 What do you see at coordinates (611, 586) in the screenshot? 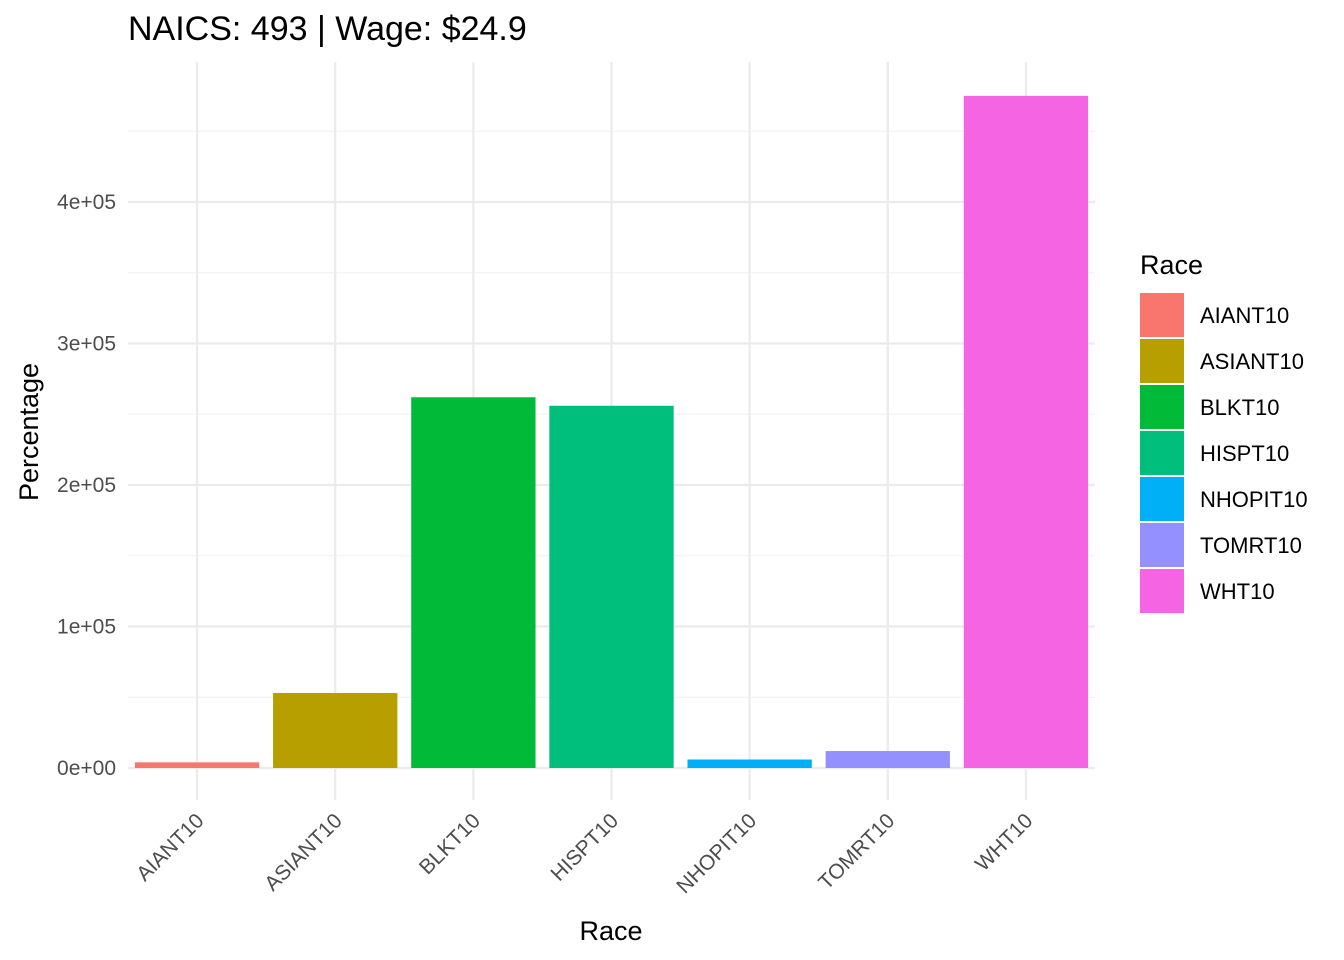
I see `bar-hispt10` at bounding box center [611, 586].